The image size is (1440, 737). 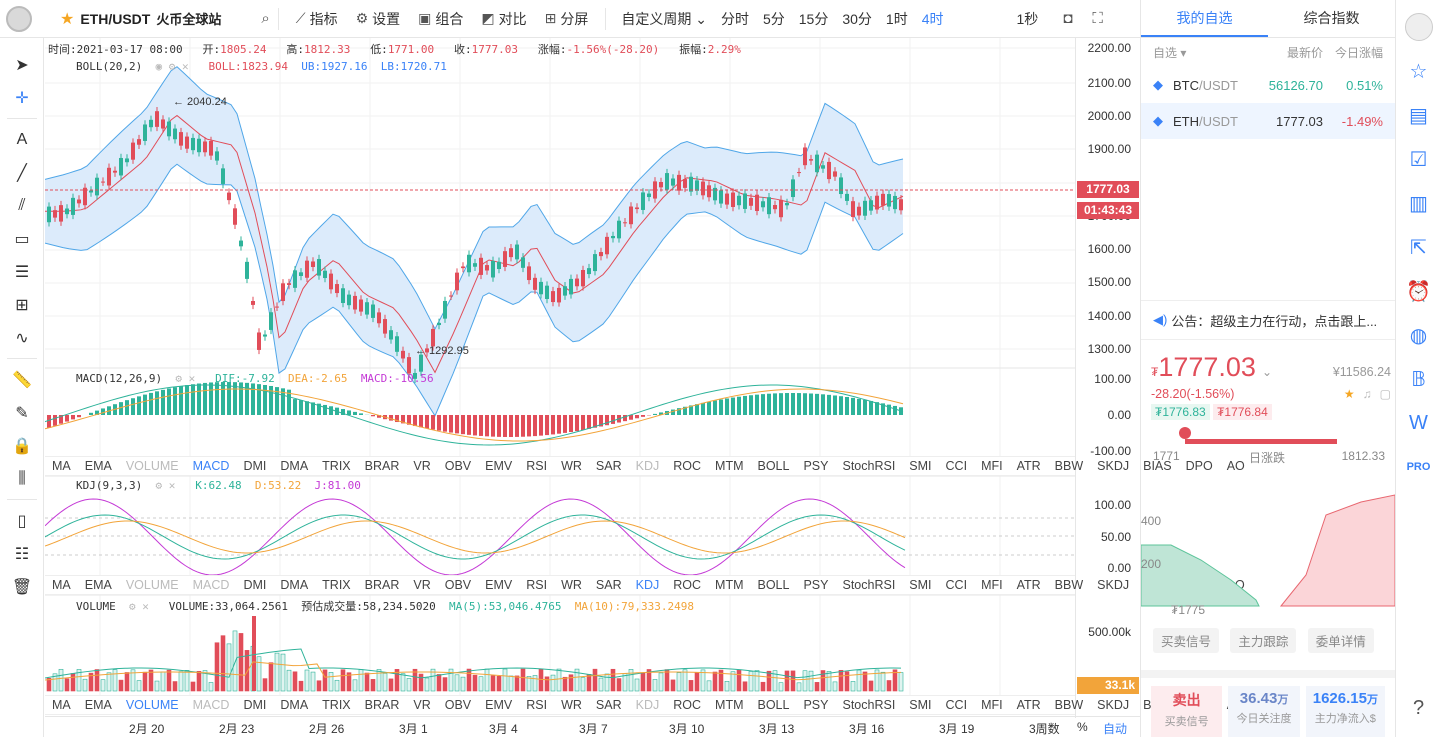 I want to click on avatar, so click(x=1418, y=27).